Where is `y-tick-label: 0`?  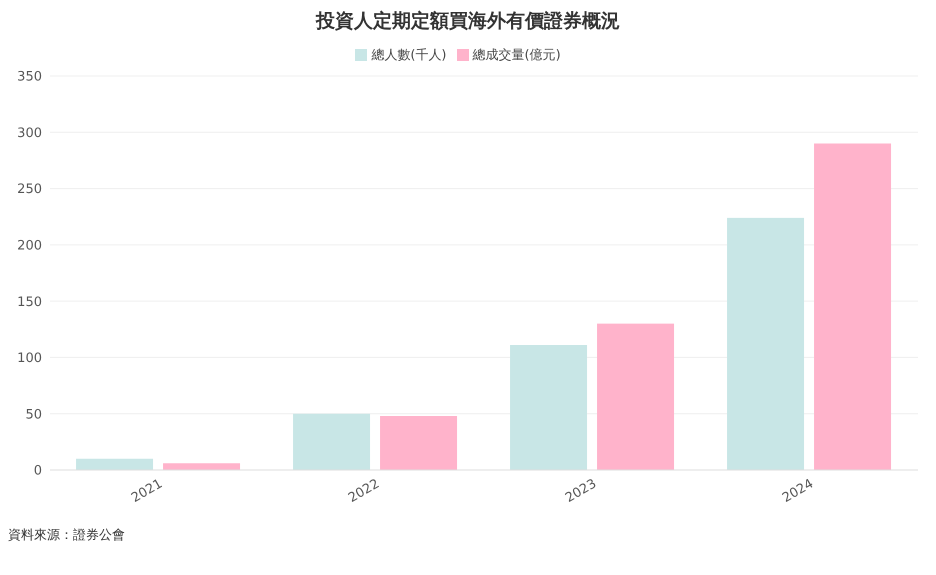 y-tick-label: 0 is located at coordinates (38, 471).